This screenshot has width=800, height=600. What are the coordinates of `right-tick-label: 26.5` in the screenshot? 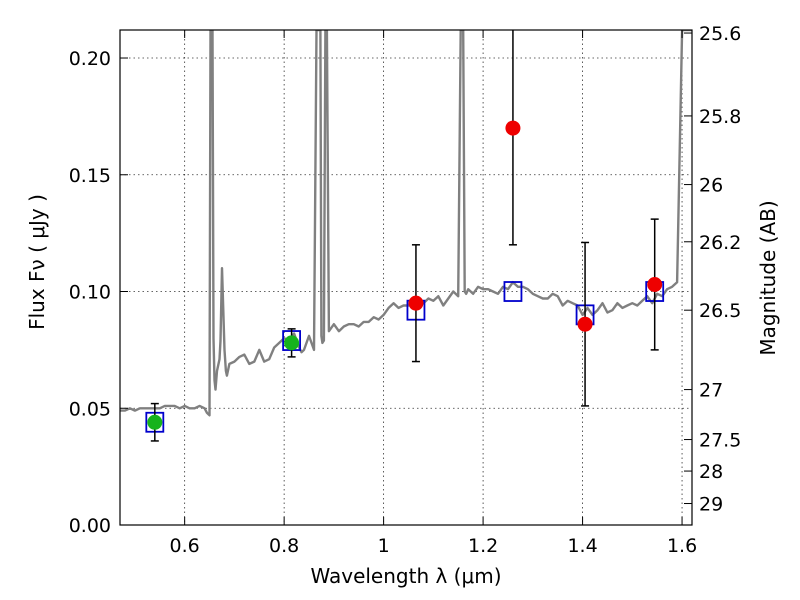 It's located at (720, 311).